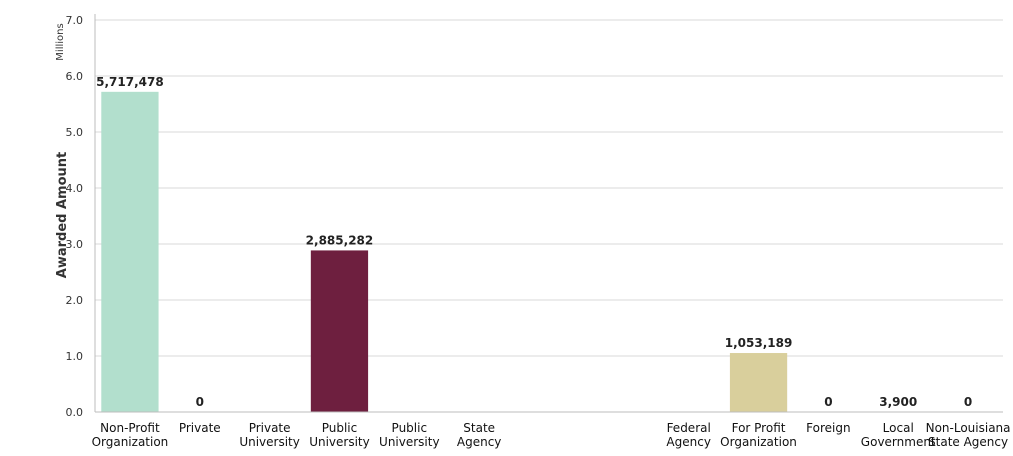 The height and width of the screenshot is (456, 1013). I want to click on category-label: Government, so click(898, 442).